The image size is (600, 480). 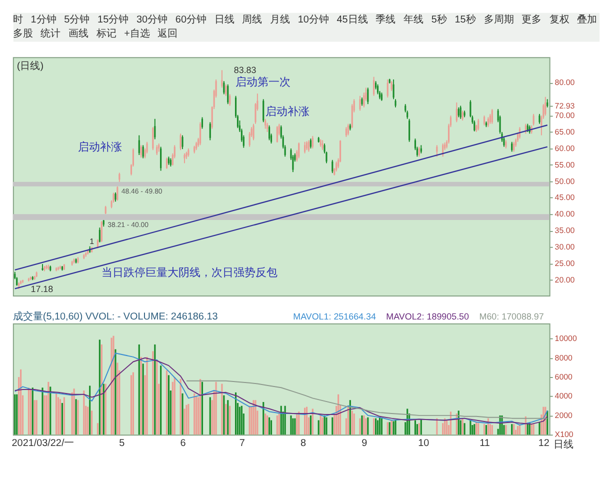 I want to click on text: 返回, so click(x=168, y=33).